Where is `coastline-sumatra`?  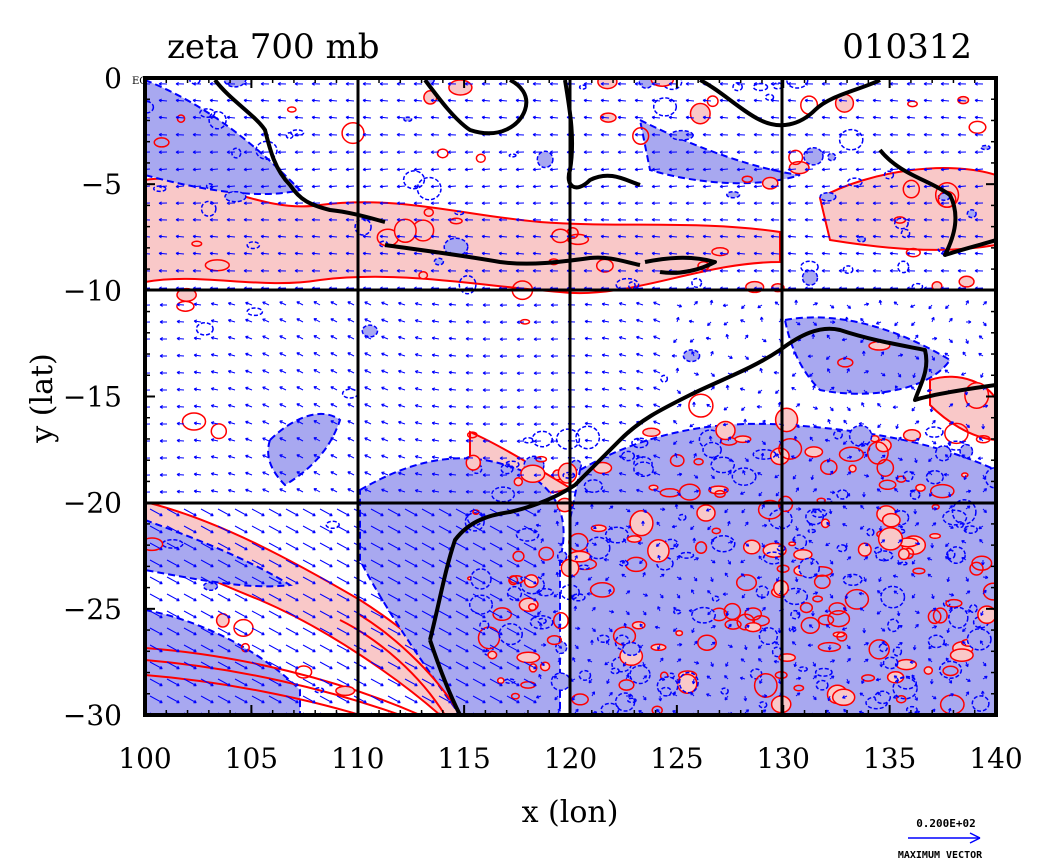
coastline-sumatra is located at coordinates (299, 151).